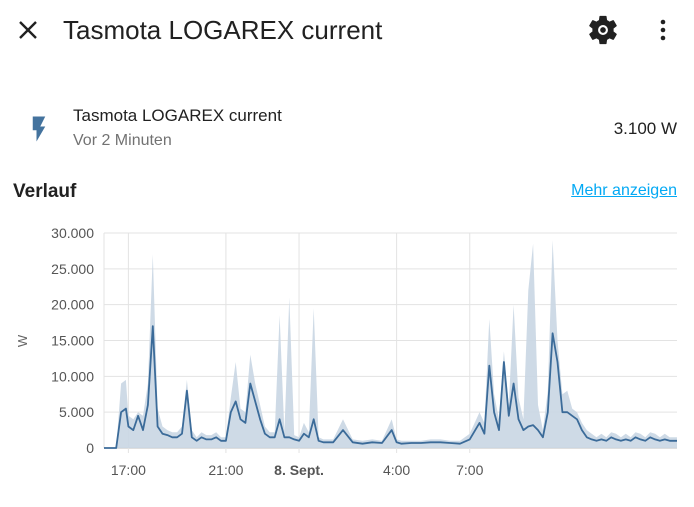 Image resolution: width=694 pixels, height=507 pixels. Describe the element at coordinates (396, 470) in the screenshot. I see `x-tick-label: 4:00` at that location.